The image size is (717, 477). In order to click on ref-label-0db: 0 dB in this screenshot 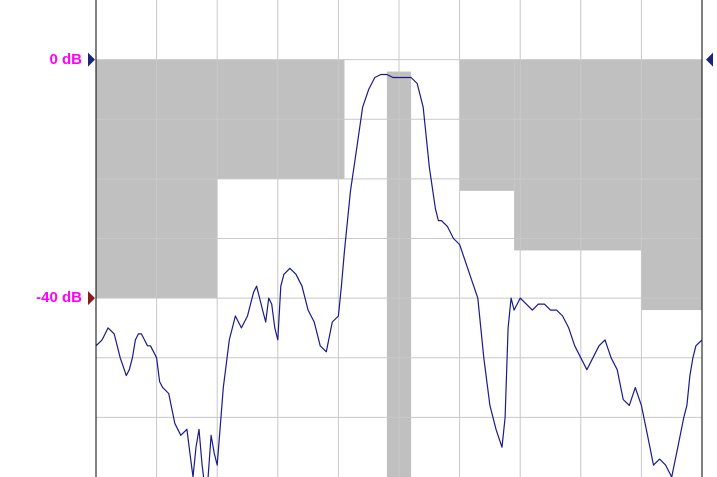, I will do `click(65, 59)`.